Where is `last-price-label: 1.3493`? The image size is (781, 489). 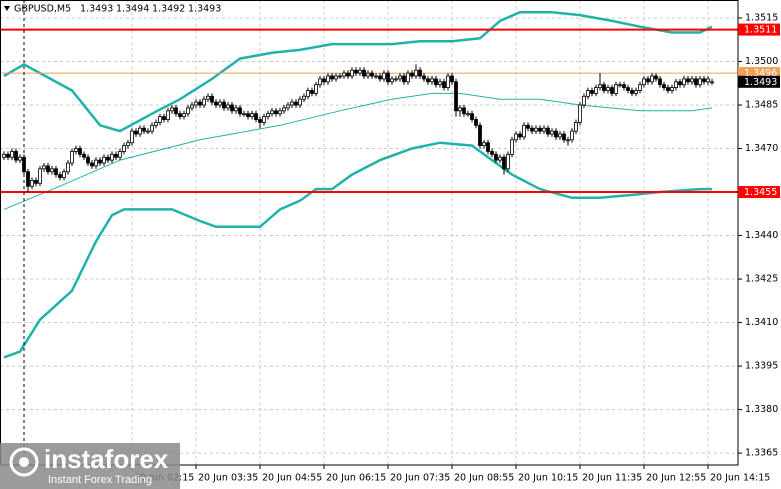 last-price-label: 1.3493 is located at coordinates (760, 82).